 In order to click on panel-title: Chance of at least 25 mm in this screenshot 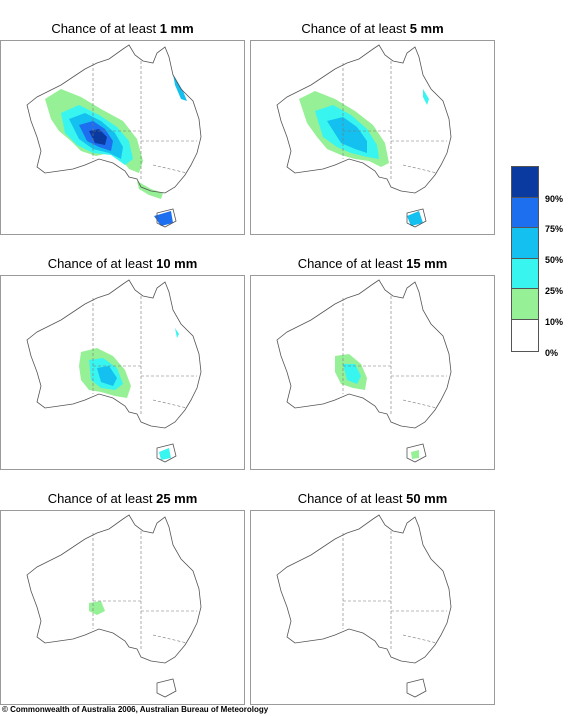, I will do `click(122, 498)`.